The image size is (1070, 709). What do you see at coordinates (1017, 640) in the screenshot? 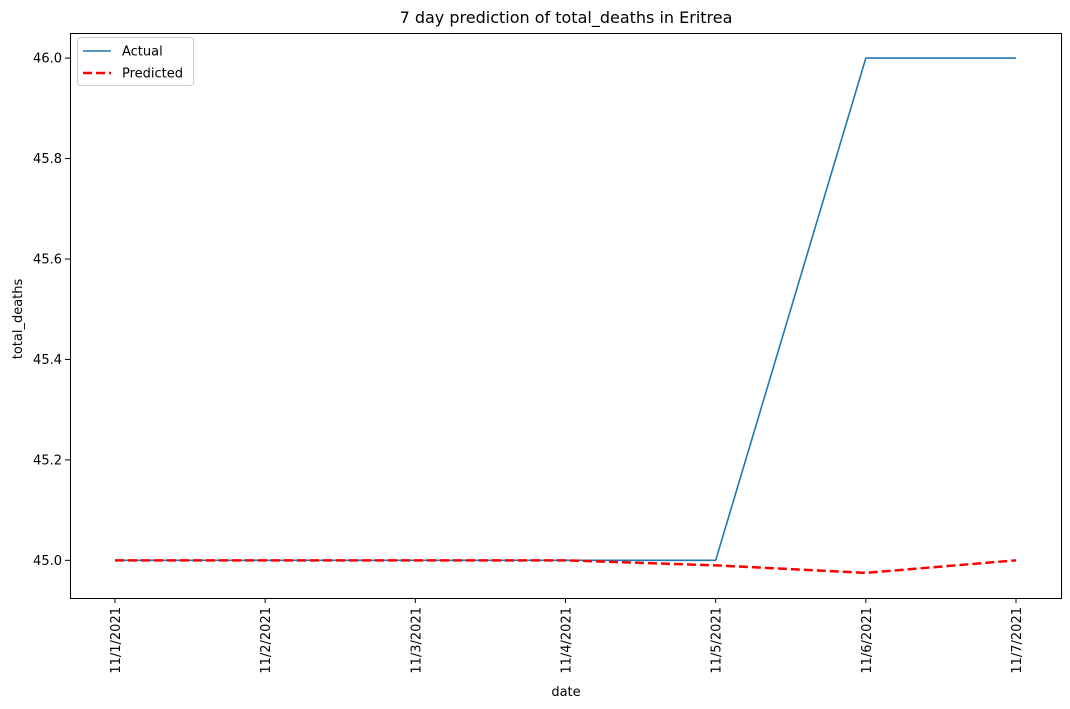
I see `x-tick-label: 11/7/2021` at bounding box center [1017, 640].